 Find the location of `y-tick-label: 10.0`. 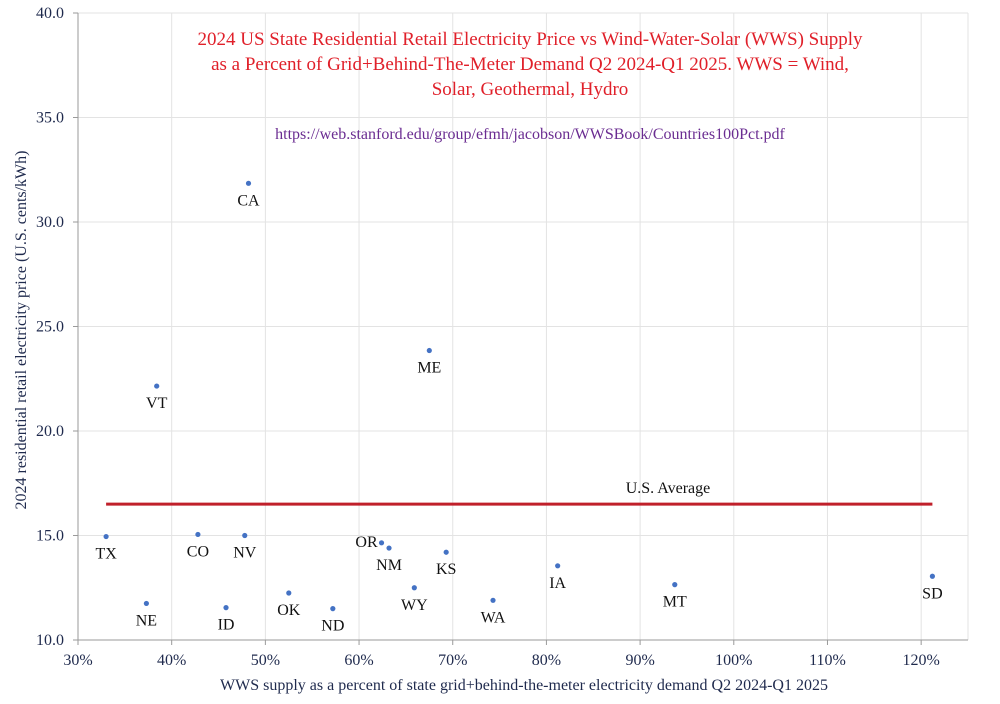

y-tick-label: 10.0 is located at coordinates (50, 640).